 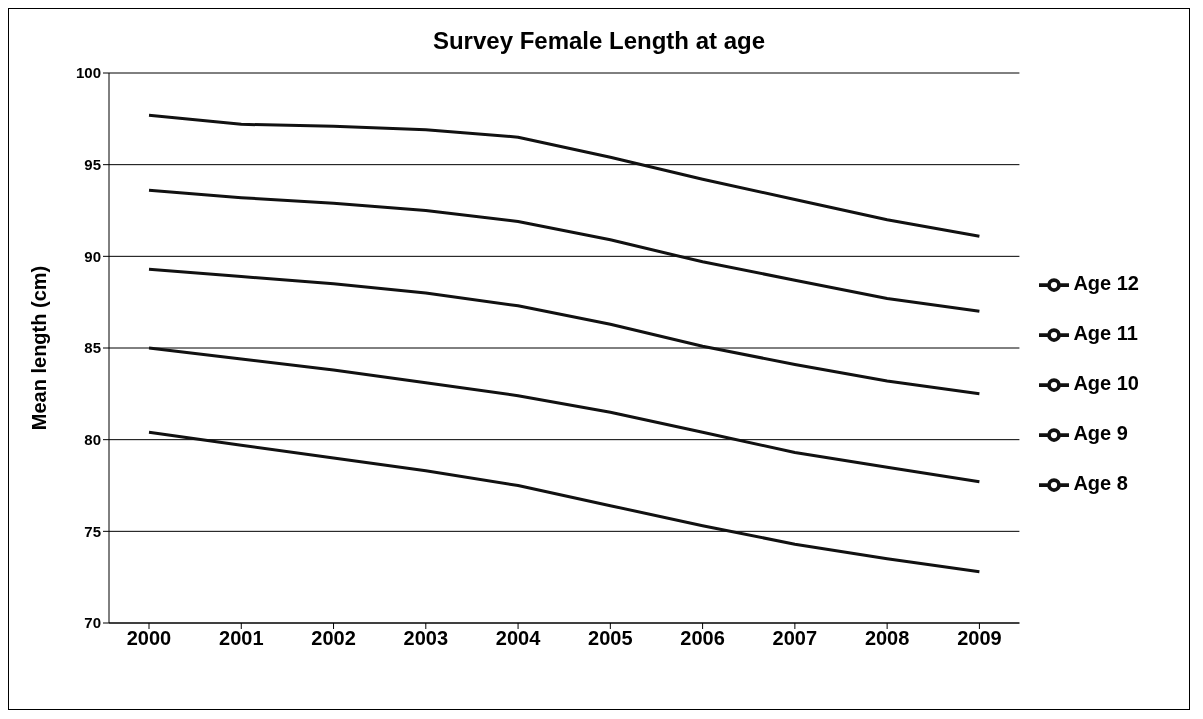 I want to click on y-tick-label: 90, so click(x=92, y=256).